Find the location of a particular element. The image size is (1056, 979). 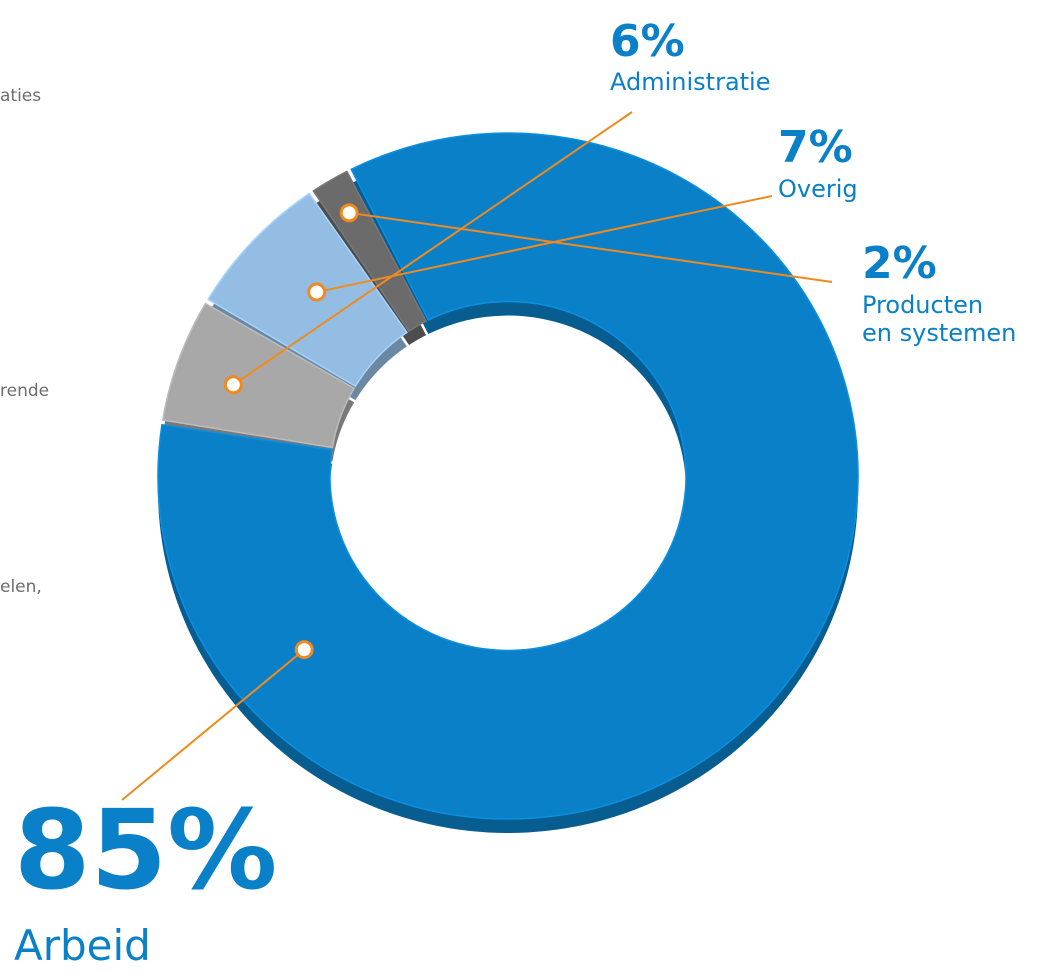

pct-label-arbeid: 85% is located at coordinates (145, 850).